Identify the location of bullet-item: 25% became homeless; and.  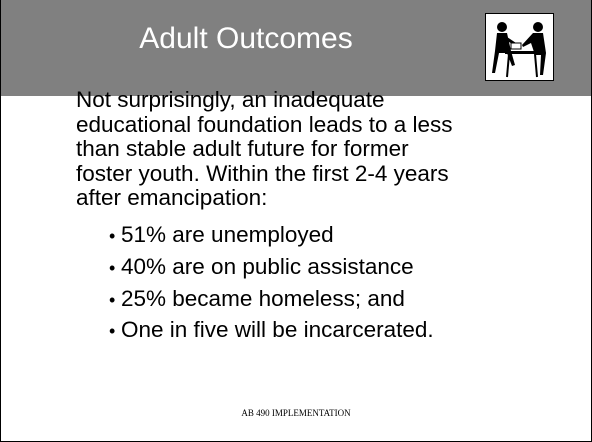
(271, 300).